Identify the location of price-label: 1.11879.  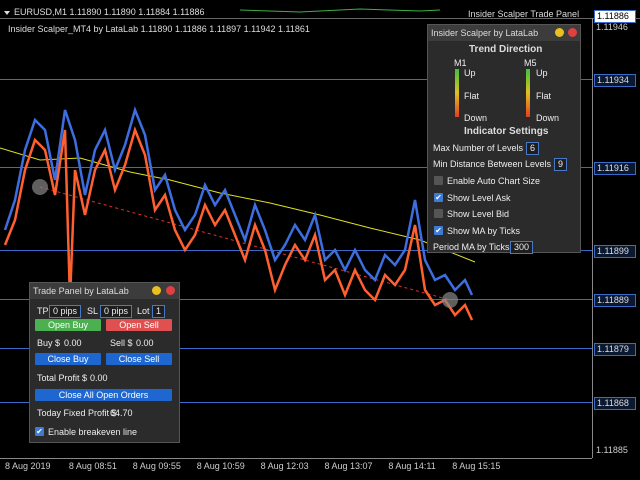
(615, 349).